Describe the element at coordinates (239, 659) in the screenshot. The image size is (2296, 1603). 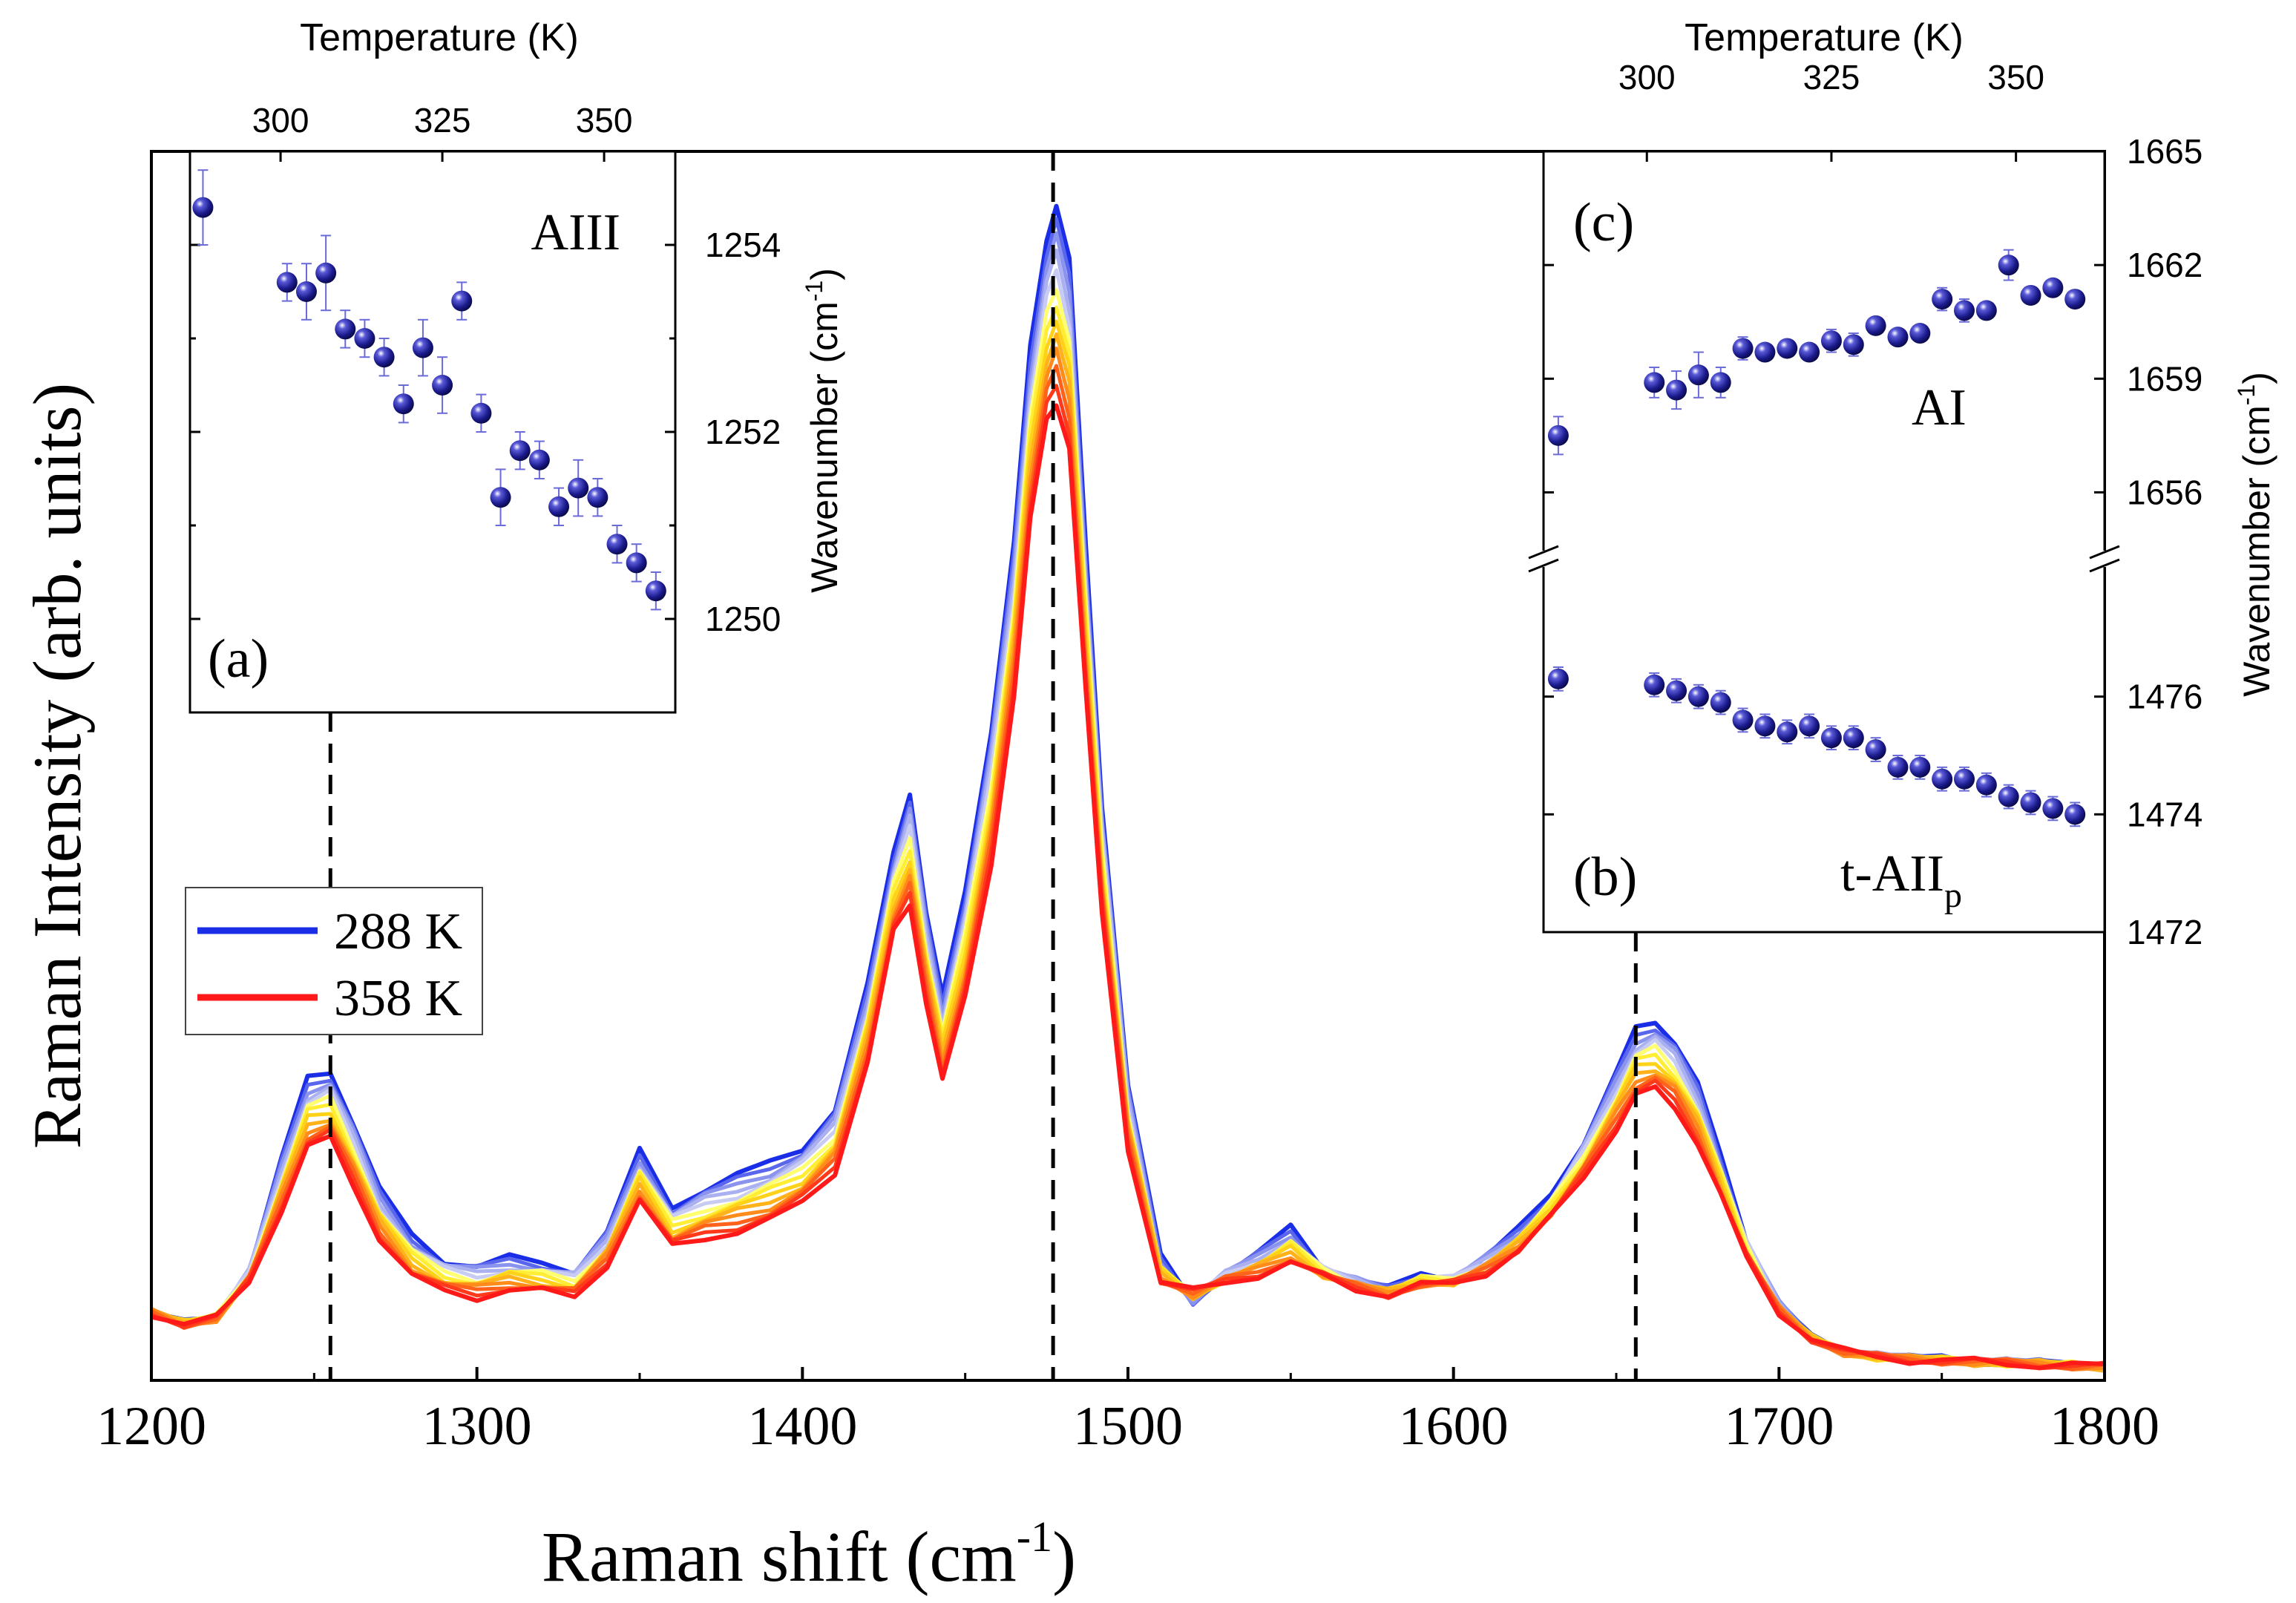
I see `inset-a-panel-label: (a)` at that location.